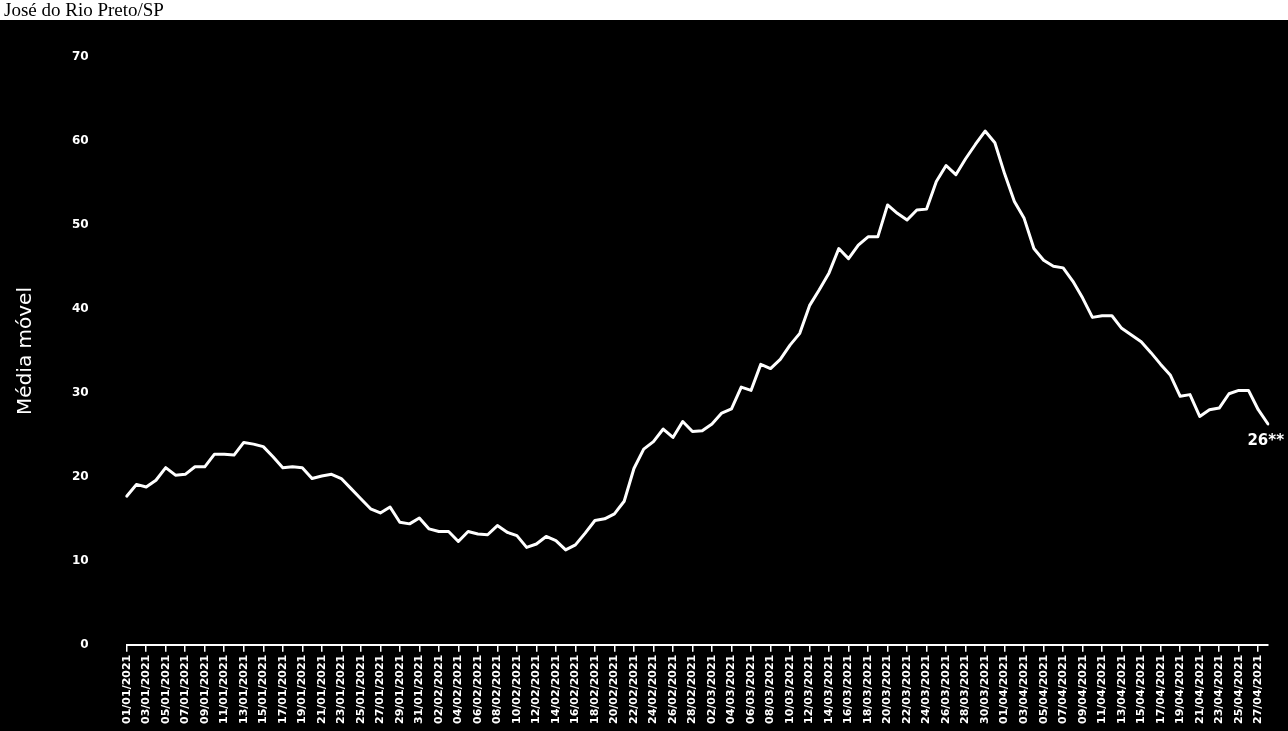  Describe the element at coordinates (828, 689) in the screenshot. I see `x-tick-label: 14/03/2021` at that location.